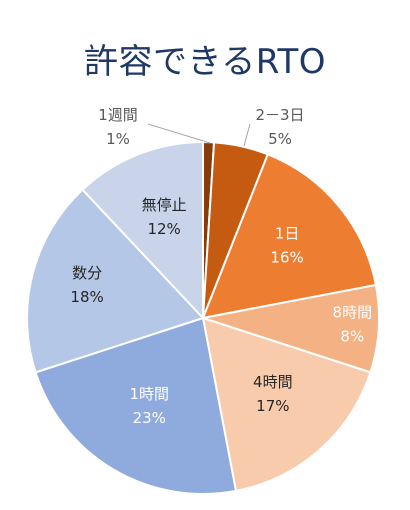 The width and height of the screenshot is (410, 510). I want to click on slice-percent-label: 5%, so click(280, 139).